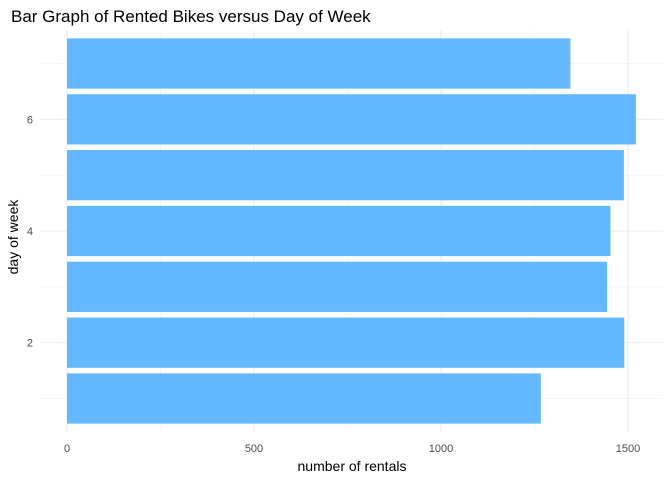 The image size is (672, 480). Describe the element at coordinates (352, 449) in the screenshot. I see `x-axis-ticks: 0 500 1000 1500` at that location.